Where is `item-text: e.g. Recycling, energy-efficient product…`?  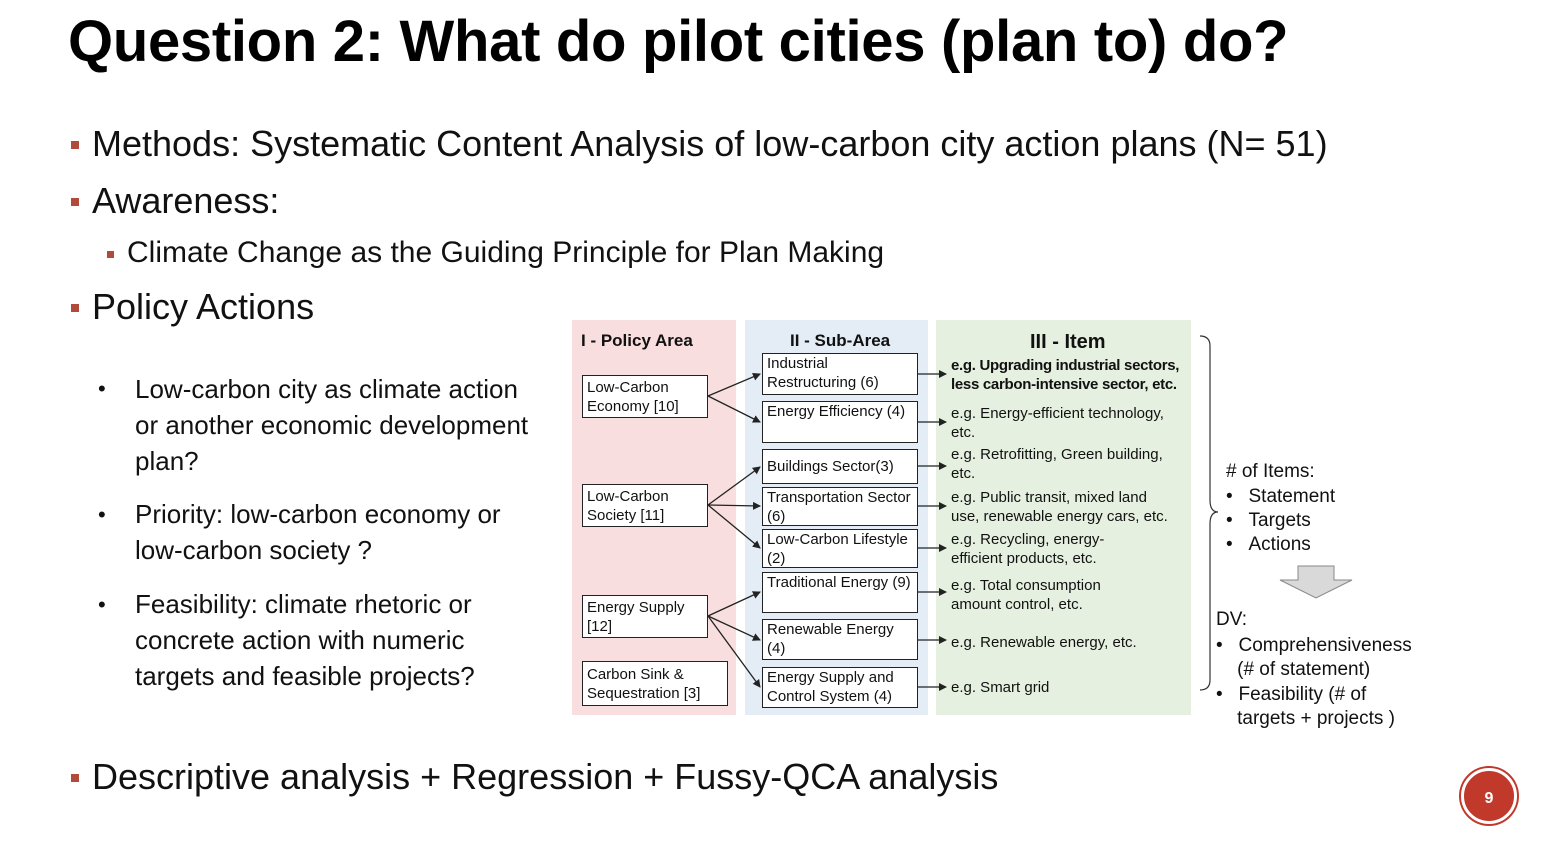
item-text: e.g. Recycling, energy-efficient product… is located at coordinates (1028, 549).